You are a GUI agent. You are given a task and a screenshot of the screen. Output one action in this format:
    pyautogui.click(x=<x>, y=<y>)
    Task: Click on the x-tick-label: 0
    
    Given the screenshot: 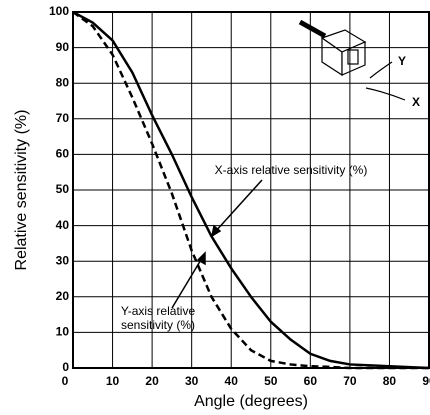 What is the action you would take?
    pyautogui.click(x=65, y=381)
    